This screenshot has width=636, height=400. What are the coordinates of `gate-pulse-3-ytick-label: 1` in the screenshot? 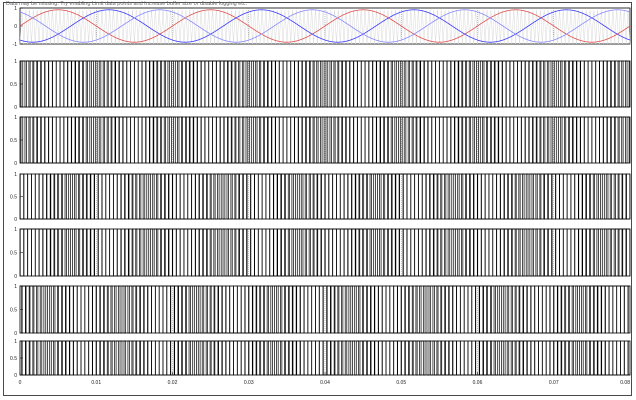 It's located at (15, 175).